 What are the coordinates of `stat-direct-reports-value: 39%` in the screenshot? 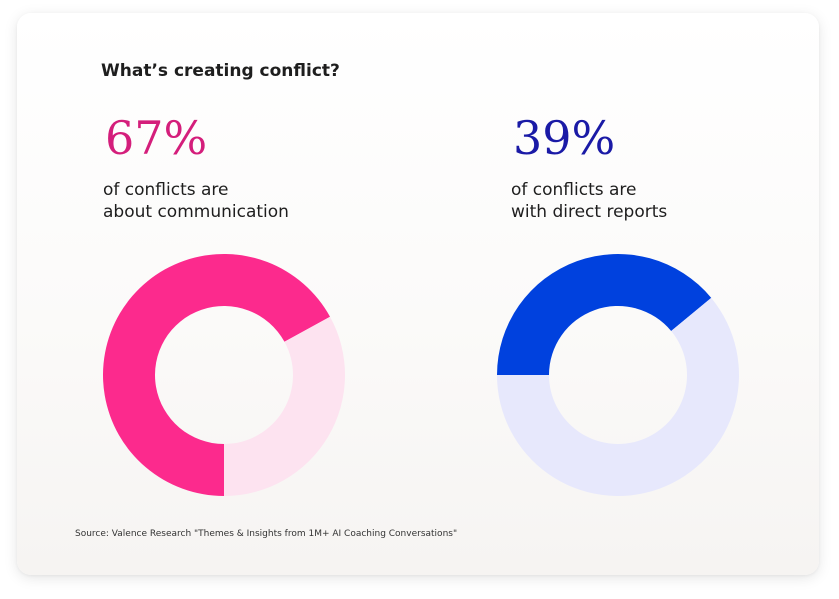 It's located at (564, 138).